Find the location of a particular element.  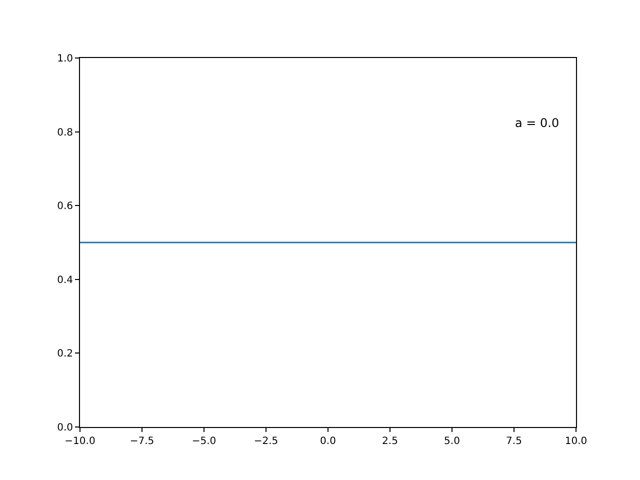

y-tick-label: 0.4 is located at coordinates (65, 280).